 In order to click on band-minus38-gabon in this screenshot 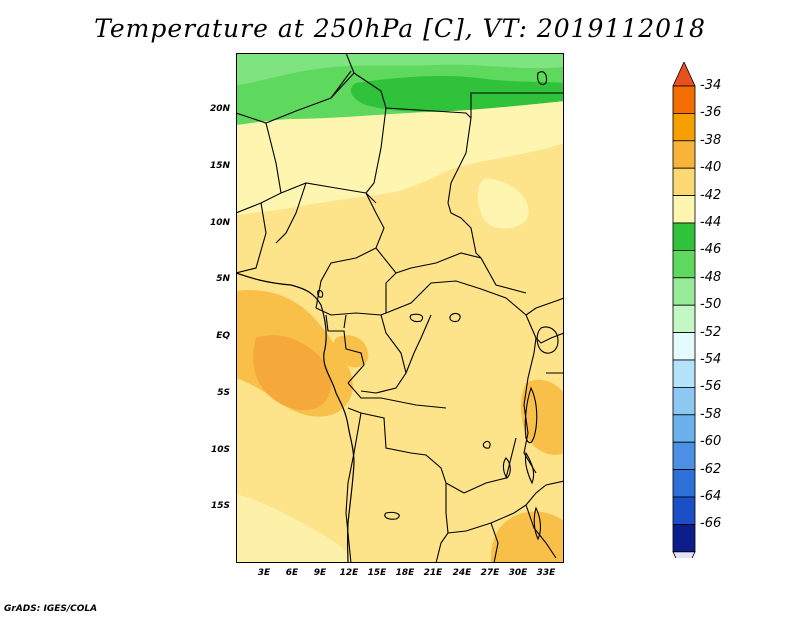, I will do `click(351, 351)`.